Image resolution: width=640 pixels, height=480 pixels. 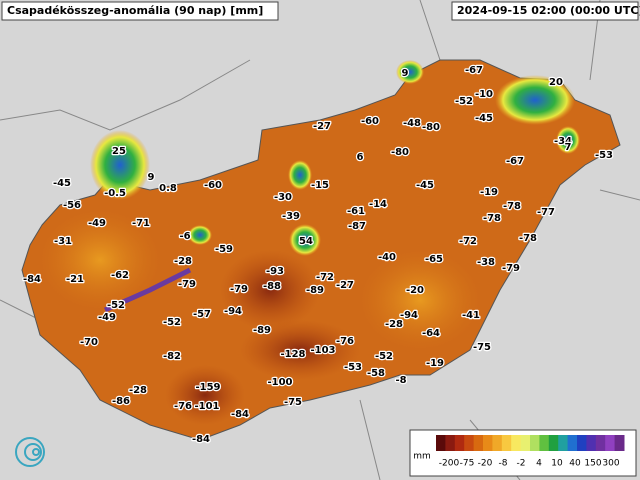 What do you see at coordinates (434, 259) in the screenshot?
I see `station-value: -65` at bounding box center [434, 259].